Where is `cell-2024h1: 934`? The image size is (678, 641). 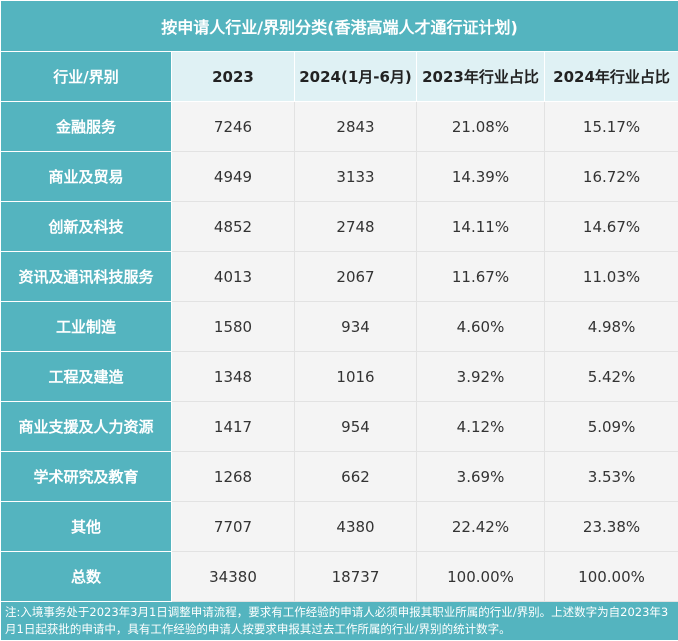
cell-2024h1: 934 is located at coordinates (356, 327).